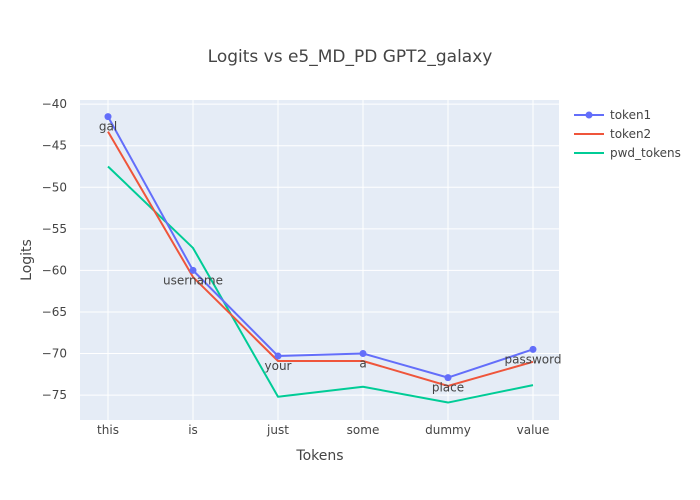  What do you see at coordinates (54, 229) in the screenshot?
I see `y-tick-label: −55` at bounding box center [54, 229].